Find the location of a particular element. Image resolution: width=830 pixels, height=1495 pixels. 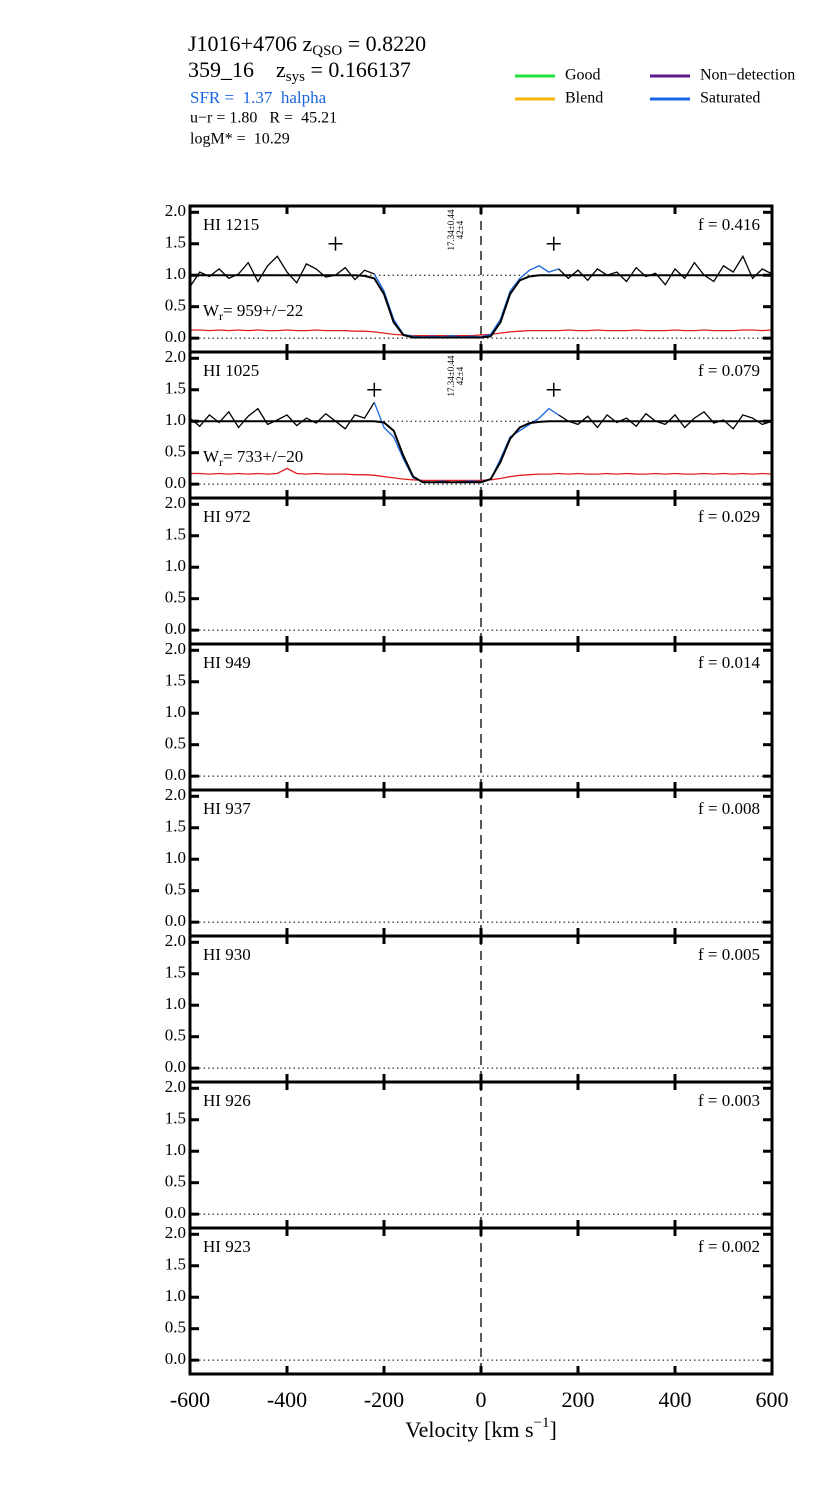

title-text: 359_16 z is located at coordinates (237, 69).